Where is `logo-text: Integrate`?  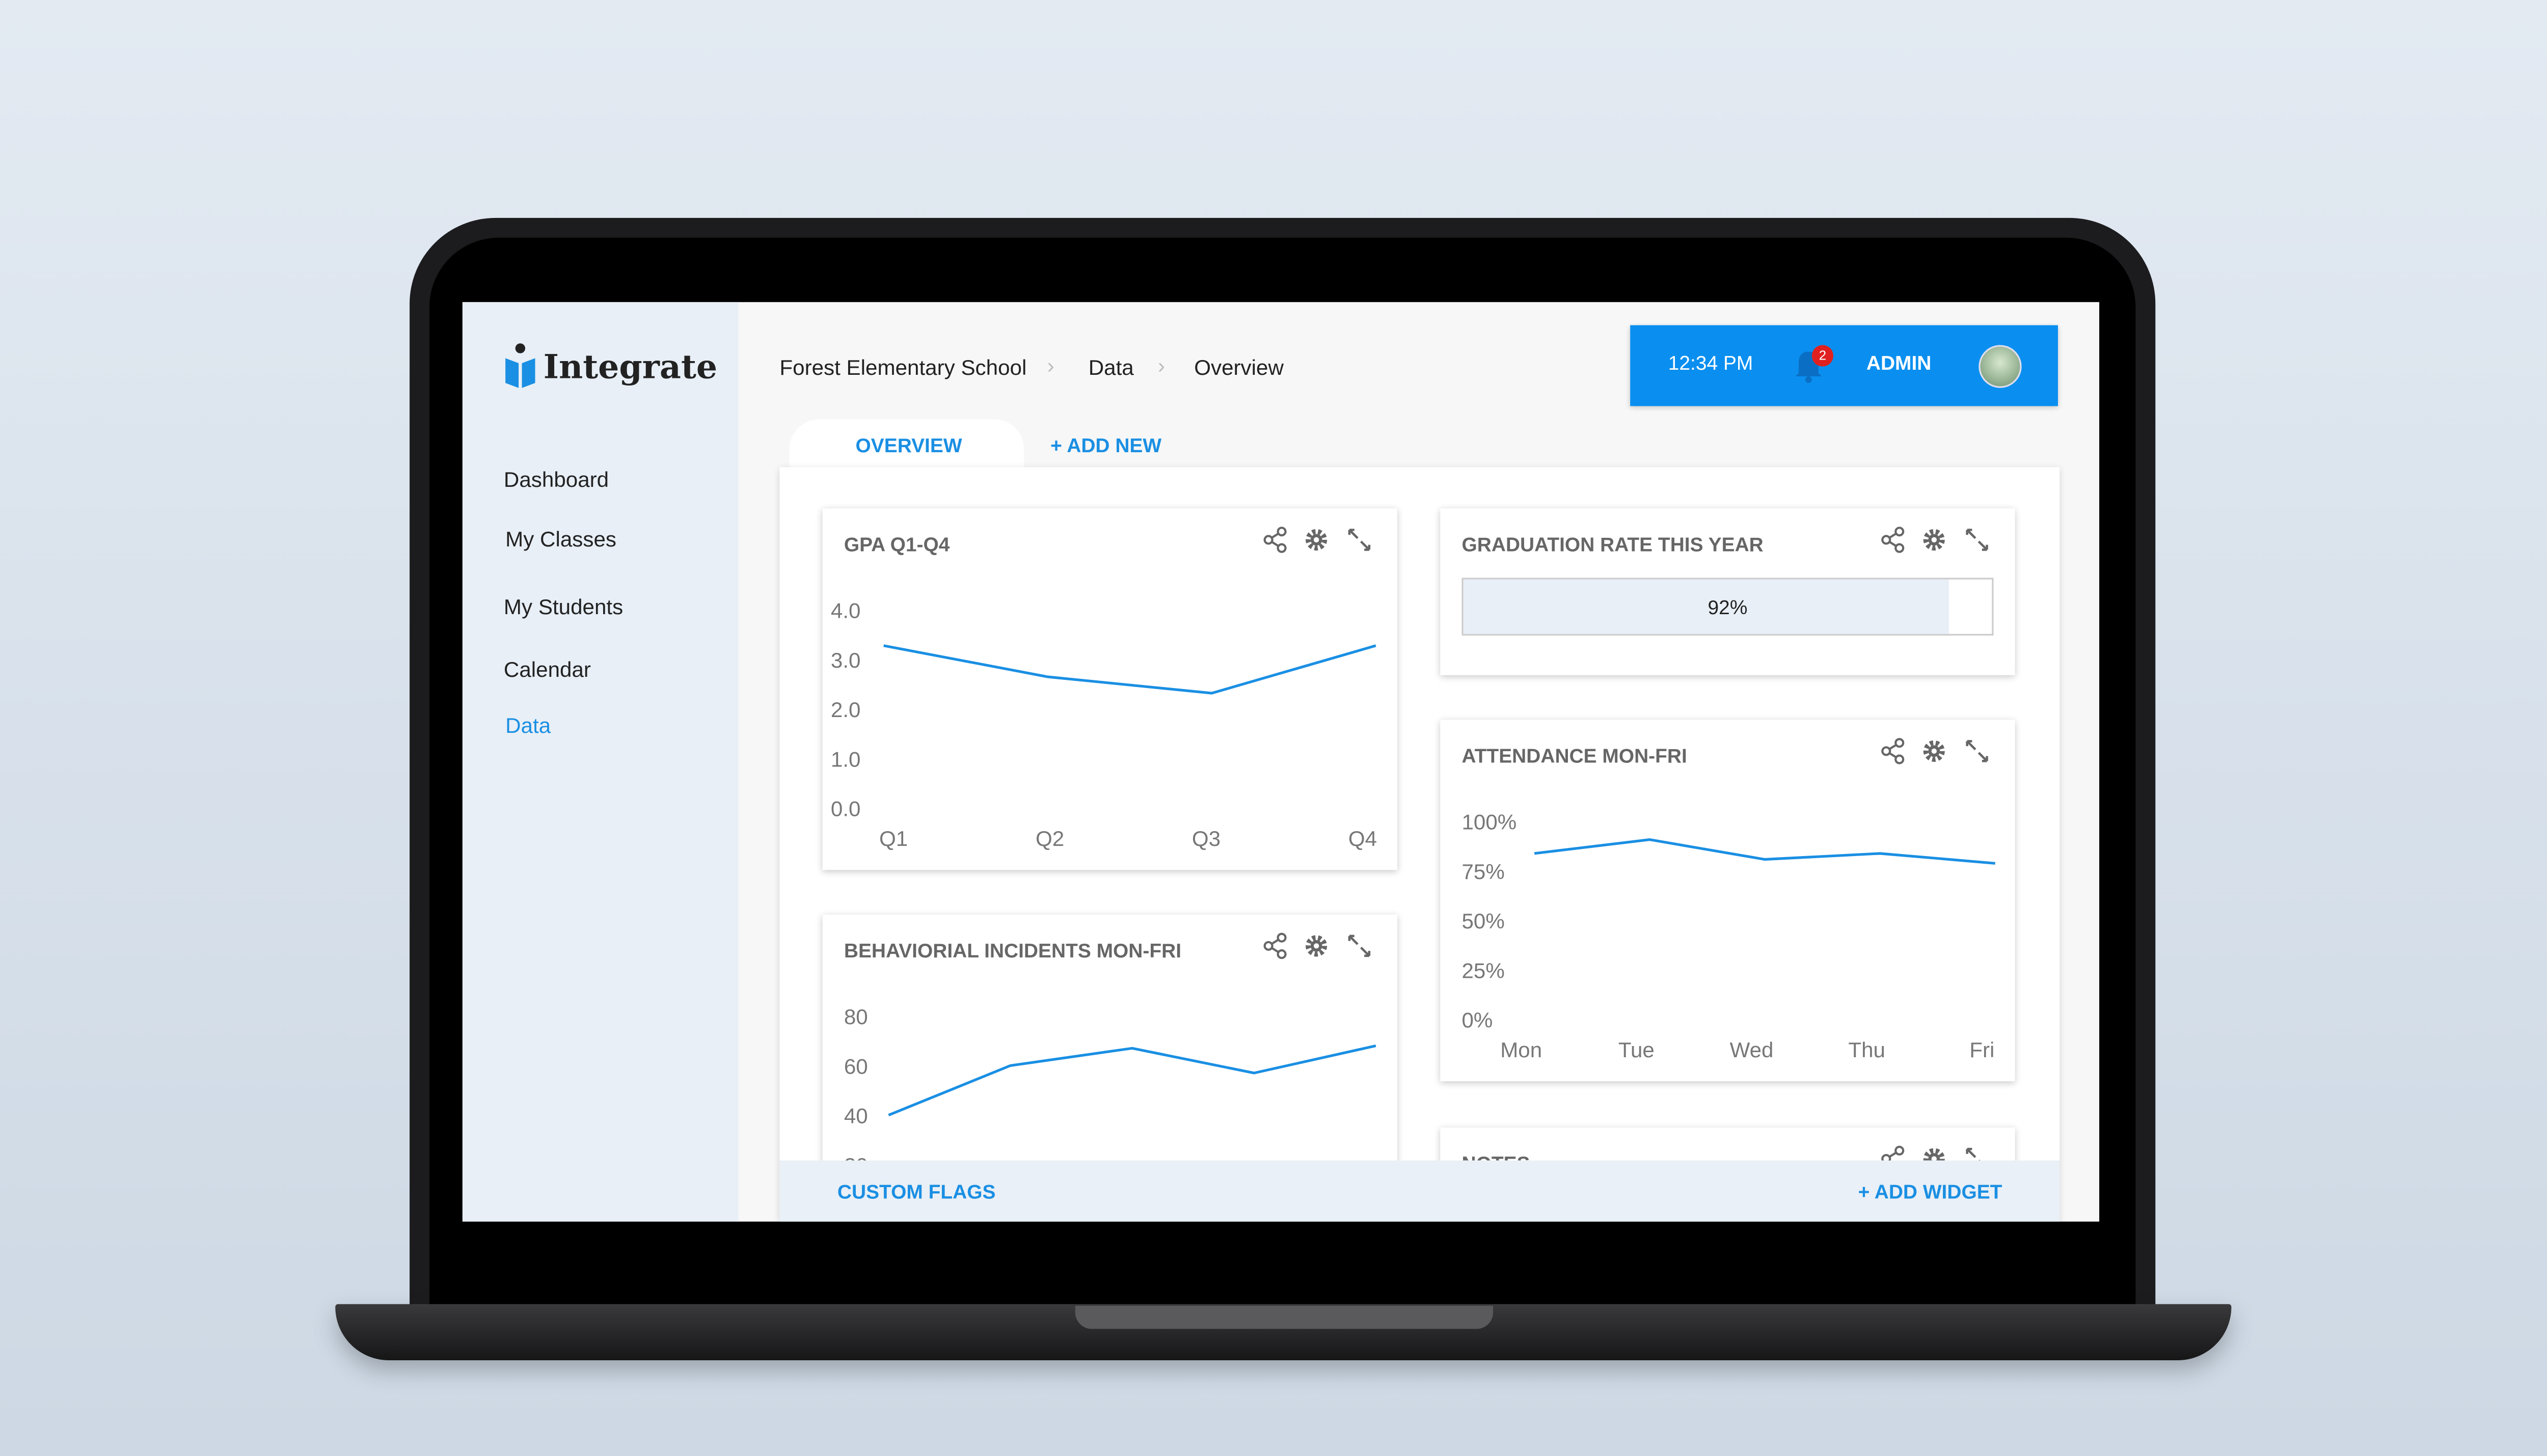
logo-text: Integrate is located at coordinates (630, 366).